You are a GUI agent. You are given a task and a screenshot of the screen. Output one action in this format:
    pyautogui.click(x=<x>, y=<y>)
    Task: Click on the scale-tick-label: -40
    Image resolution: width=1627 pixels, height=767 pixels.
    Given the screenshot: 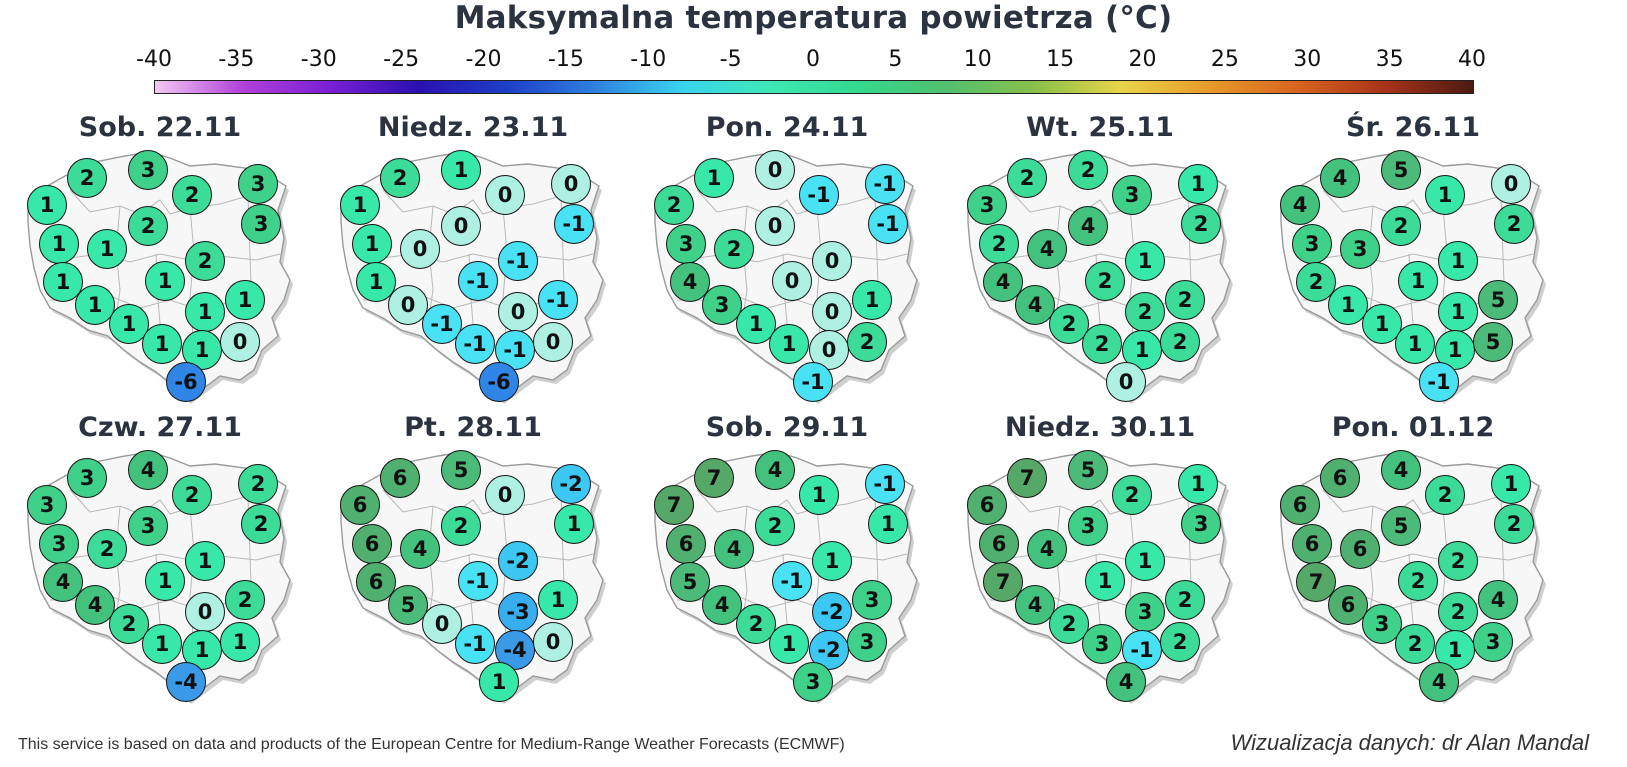 What is the action you would take?
    pyautogui.click(x=154, y=59)
    